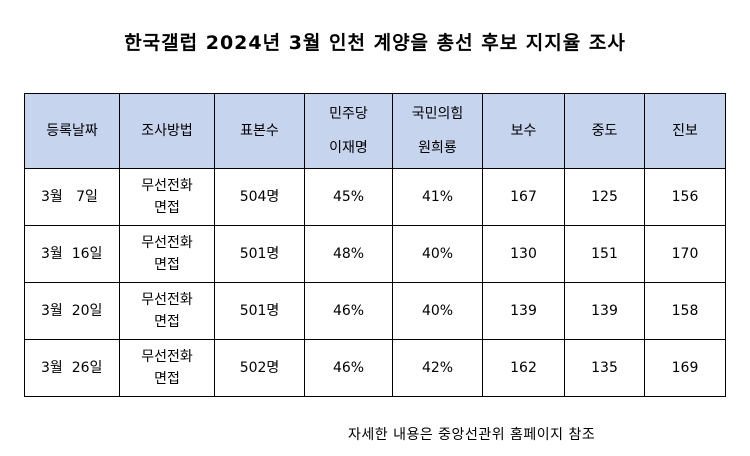 The image size is (750, 456). Describe the element at coordinates (685, 131) in the screenshot. I see `header-progressive: 진보` at that location.